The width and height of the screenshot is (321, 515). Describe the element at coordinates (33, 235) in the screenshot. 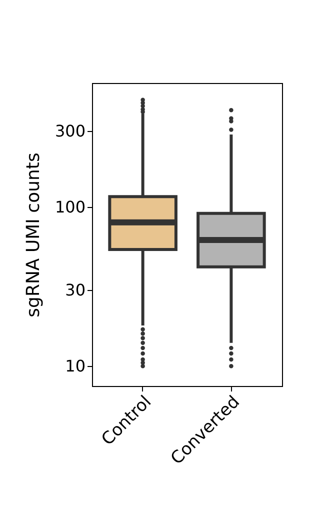

I see `y-axis-title: sgRNA UMI counts` at that location.